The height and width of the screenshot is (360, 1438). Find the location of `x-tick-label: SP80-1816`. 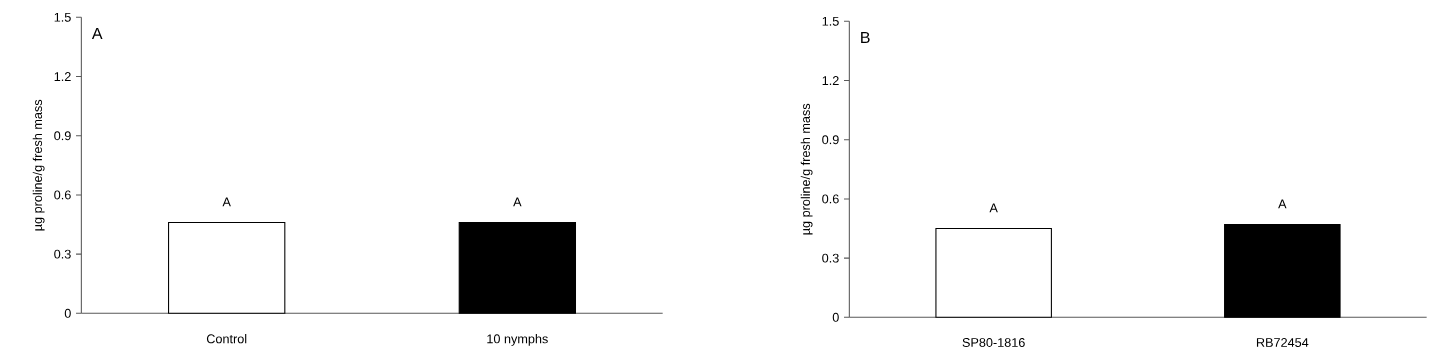

x-tick-label: SP80-1816 is located at coordinates (993, 342).